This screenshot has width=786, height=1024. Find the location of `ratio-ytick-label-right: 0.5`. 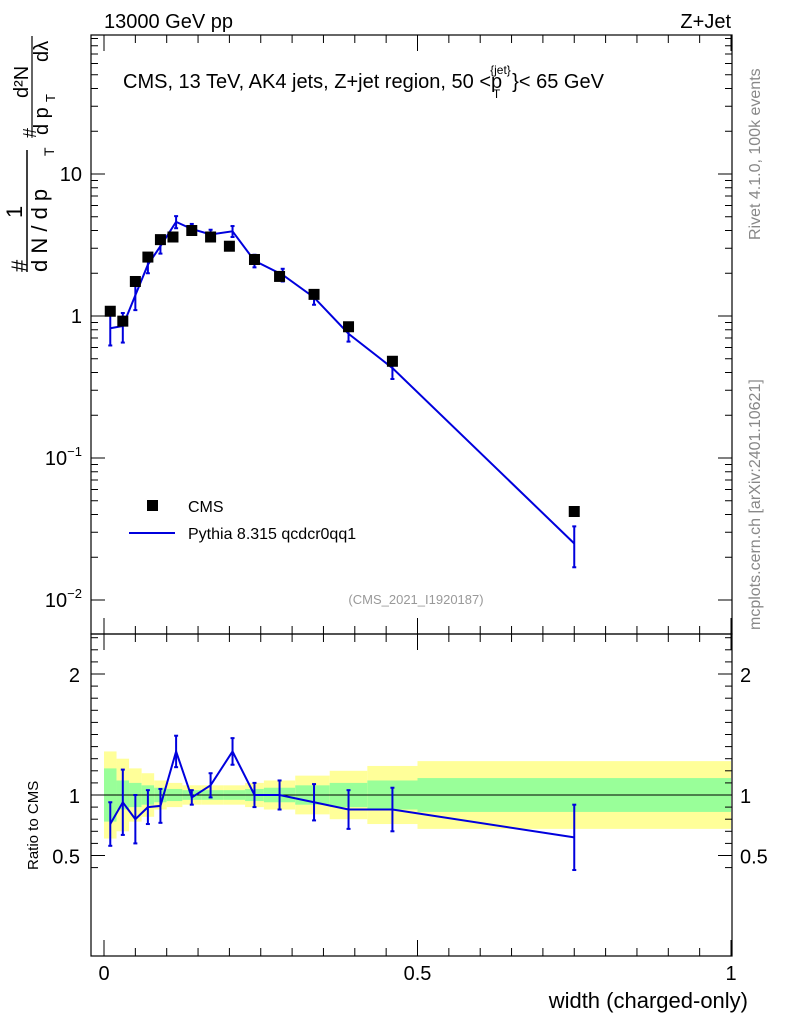

ratio-ytick-label-right: 0.5 is located at coordinates (754, 858).